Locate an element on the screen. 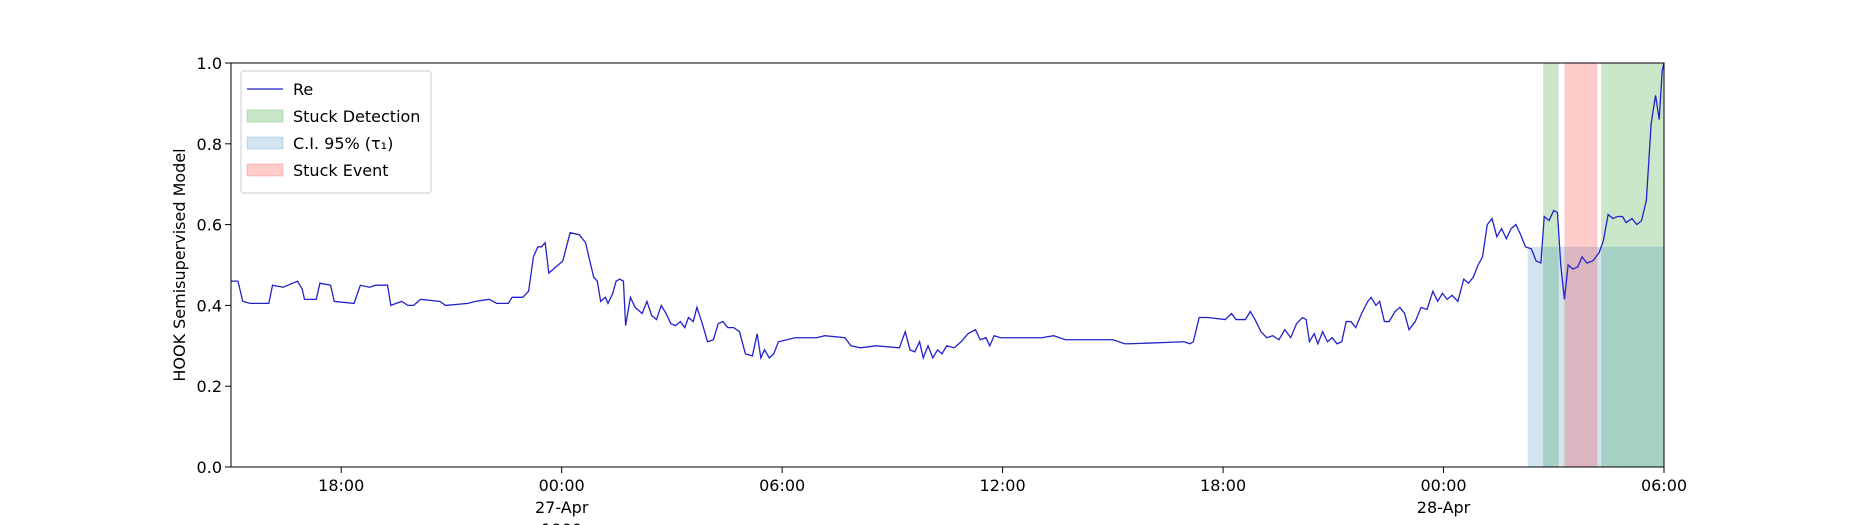  y-tick-label: 1.0 is located at coordinates (209, 63).